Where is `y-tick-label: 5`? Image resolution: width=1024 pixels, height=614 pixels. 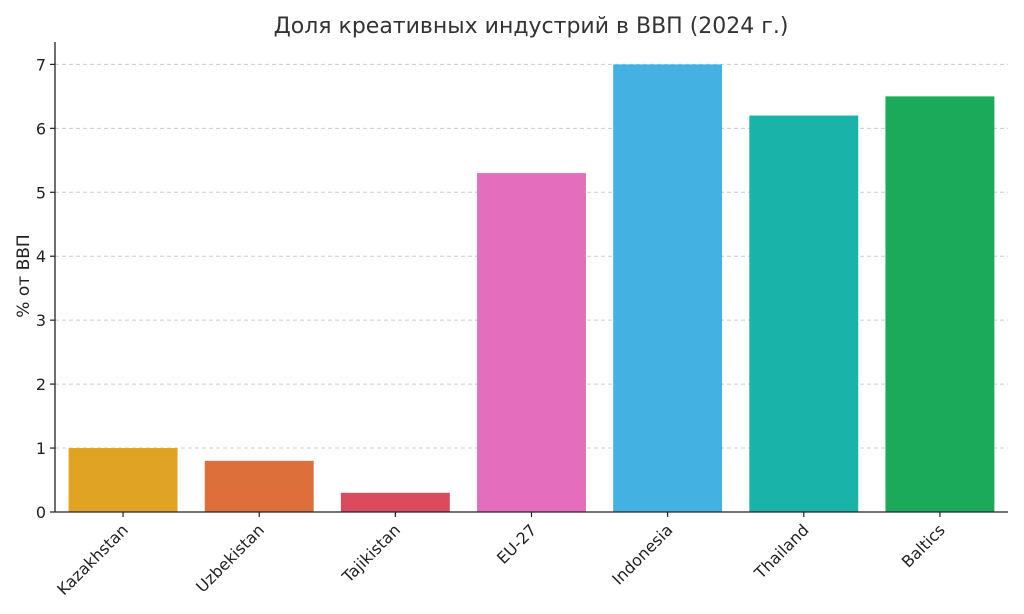
y-tick-label: 5 is located at coordinates (41, 192).